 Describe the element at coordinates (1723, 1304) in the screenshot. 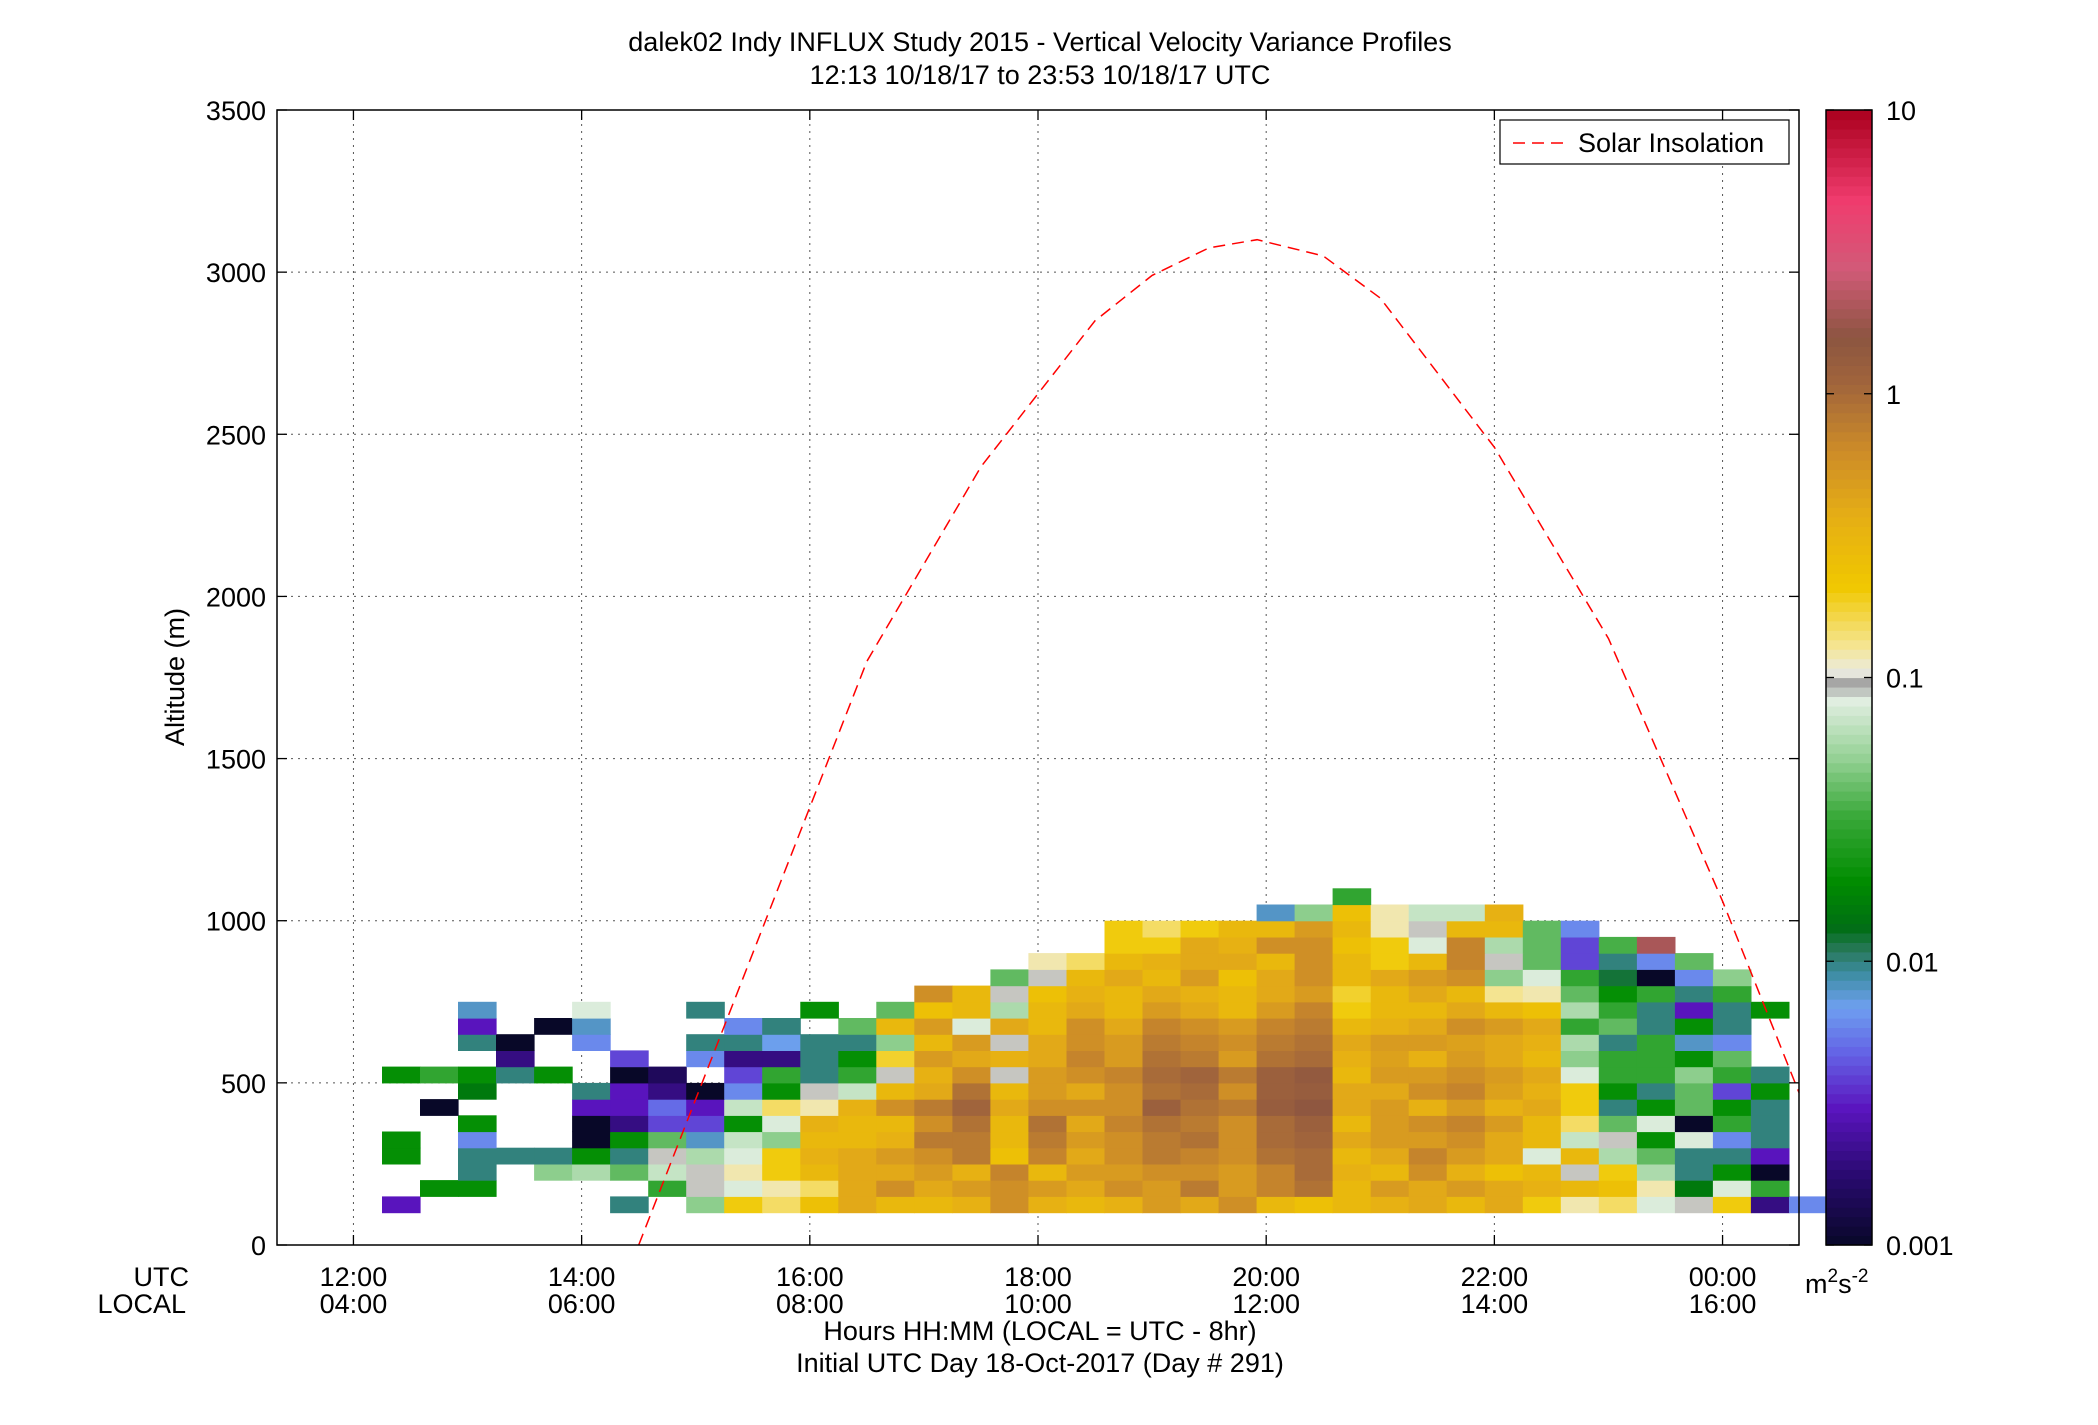

I see `x-tick-label-local: 16:00` at that location.